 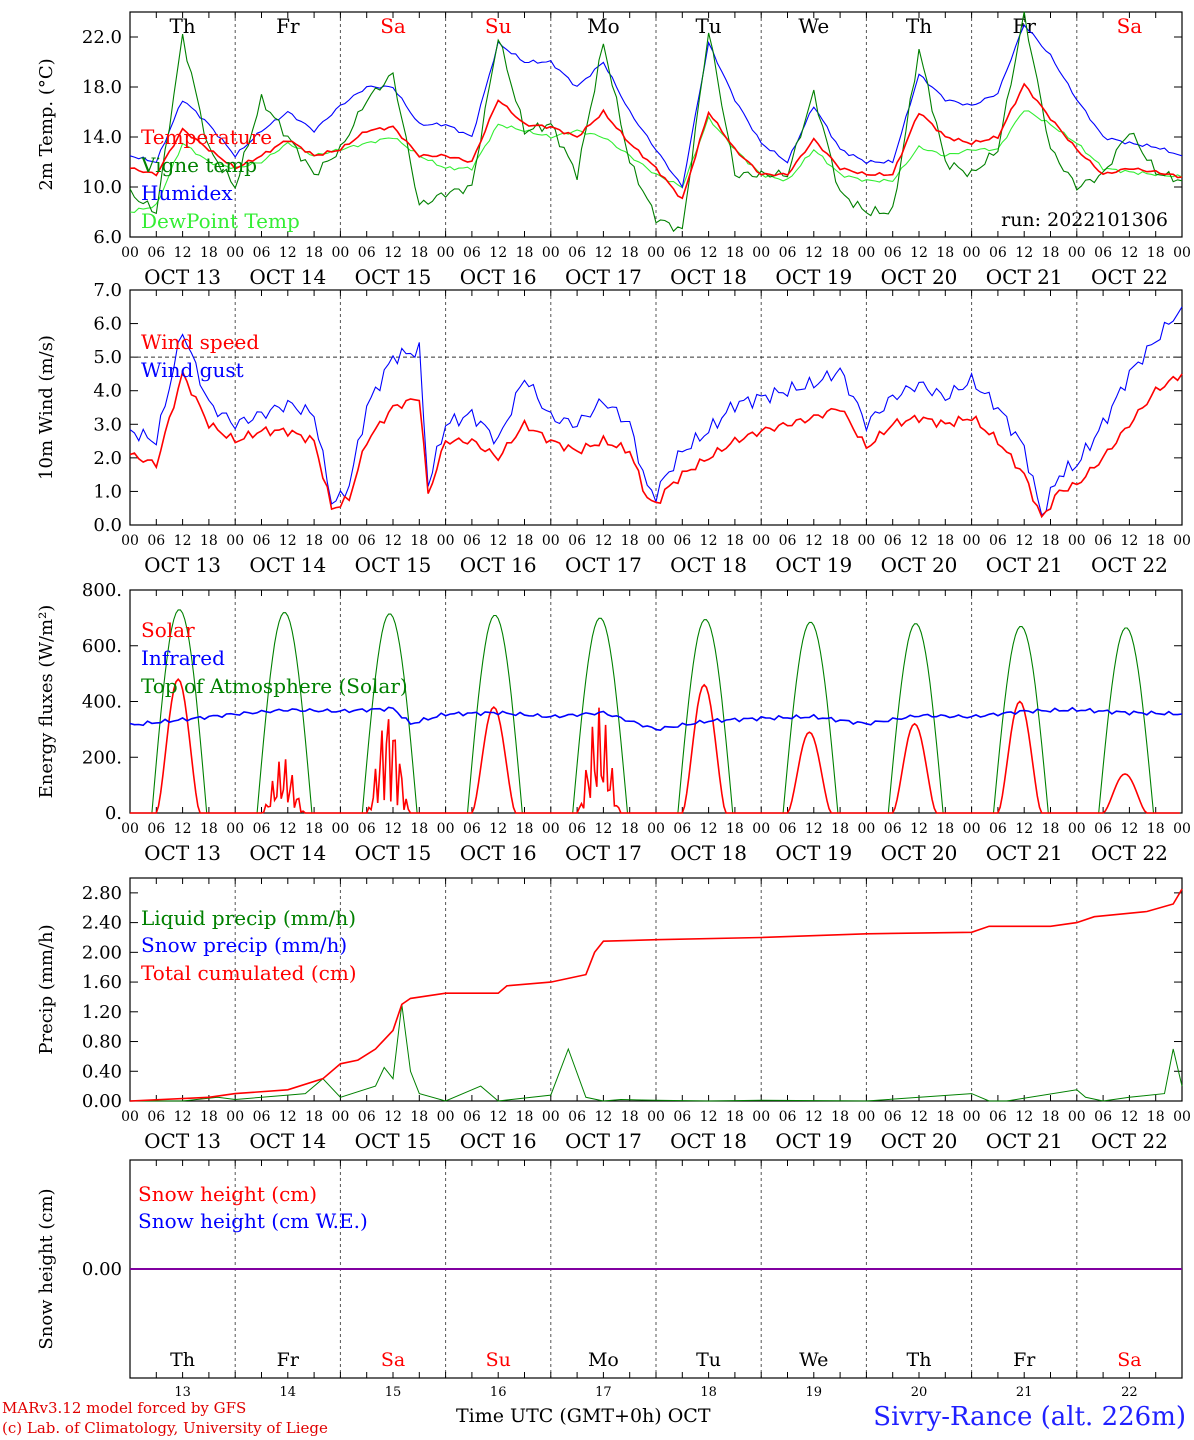 I want to click on legend-entry: Infrared, so click(x=183, y=658).